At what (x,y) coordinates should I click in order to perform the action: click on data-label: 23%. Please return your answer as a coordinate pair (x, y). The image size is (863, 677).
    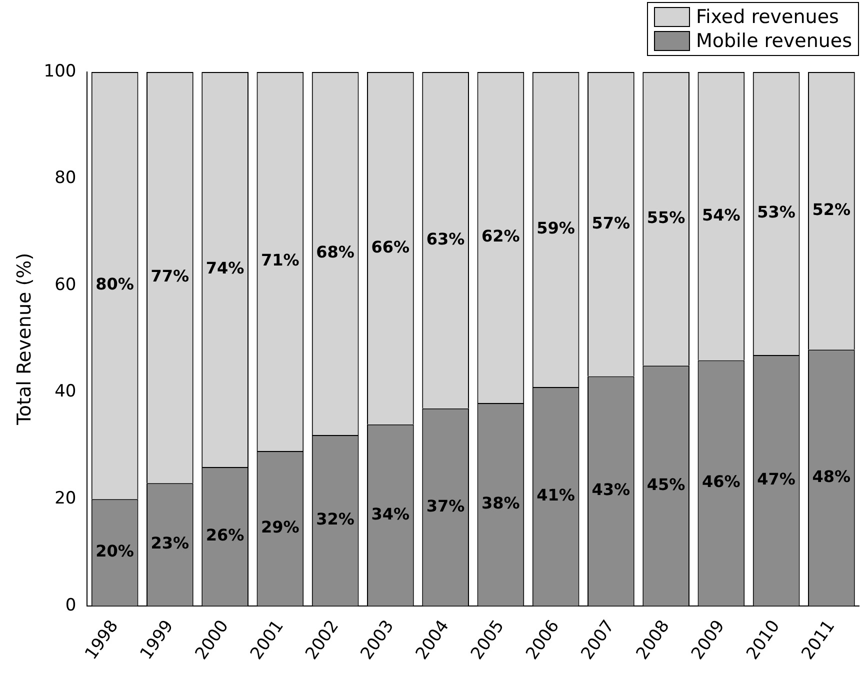
    Looking at the image, I should click on (170, 543).